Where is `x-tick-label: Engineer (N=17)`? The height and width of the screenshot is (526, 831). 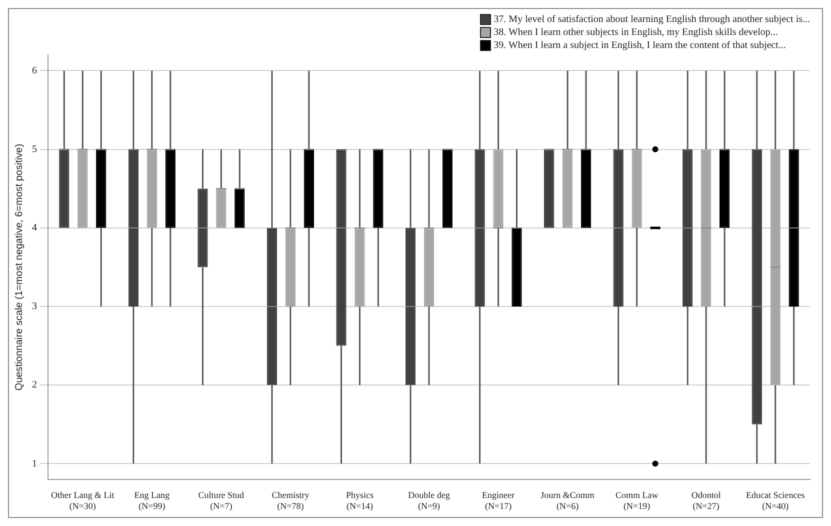
x-tick-label: Engineer (N=17) is located at coordinates (498, 500).